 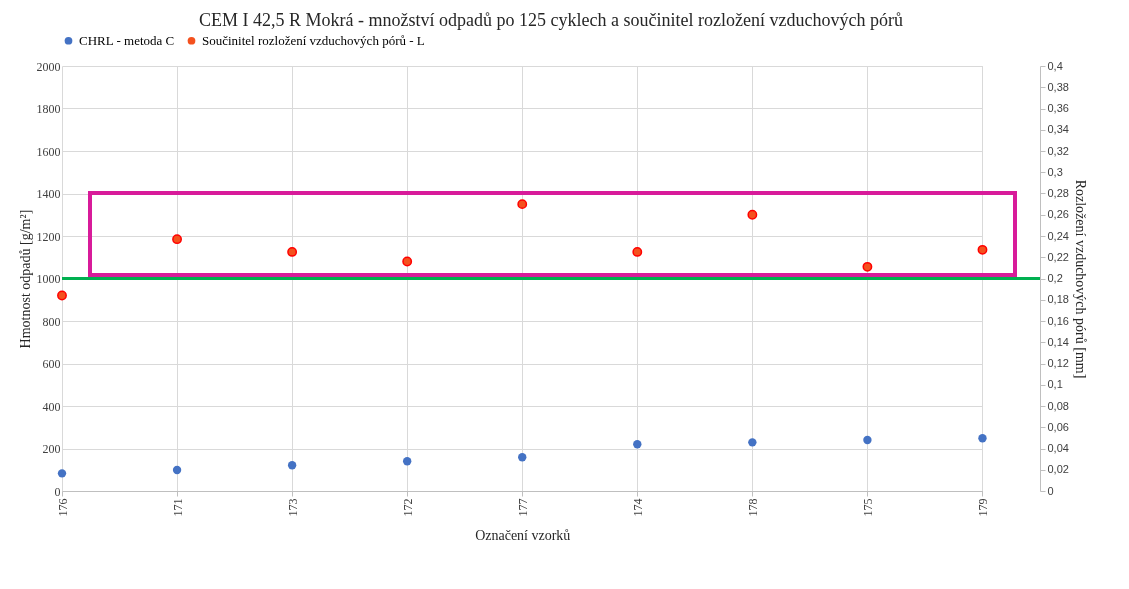 I want to click on x-tick-label: 179, so click(x=982, y=507).